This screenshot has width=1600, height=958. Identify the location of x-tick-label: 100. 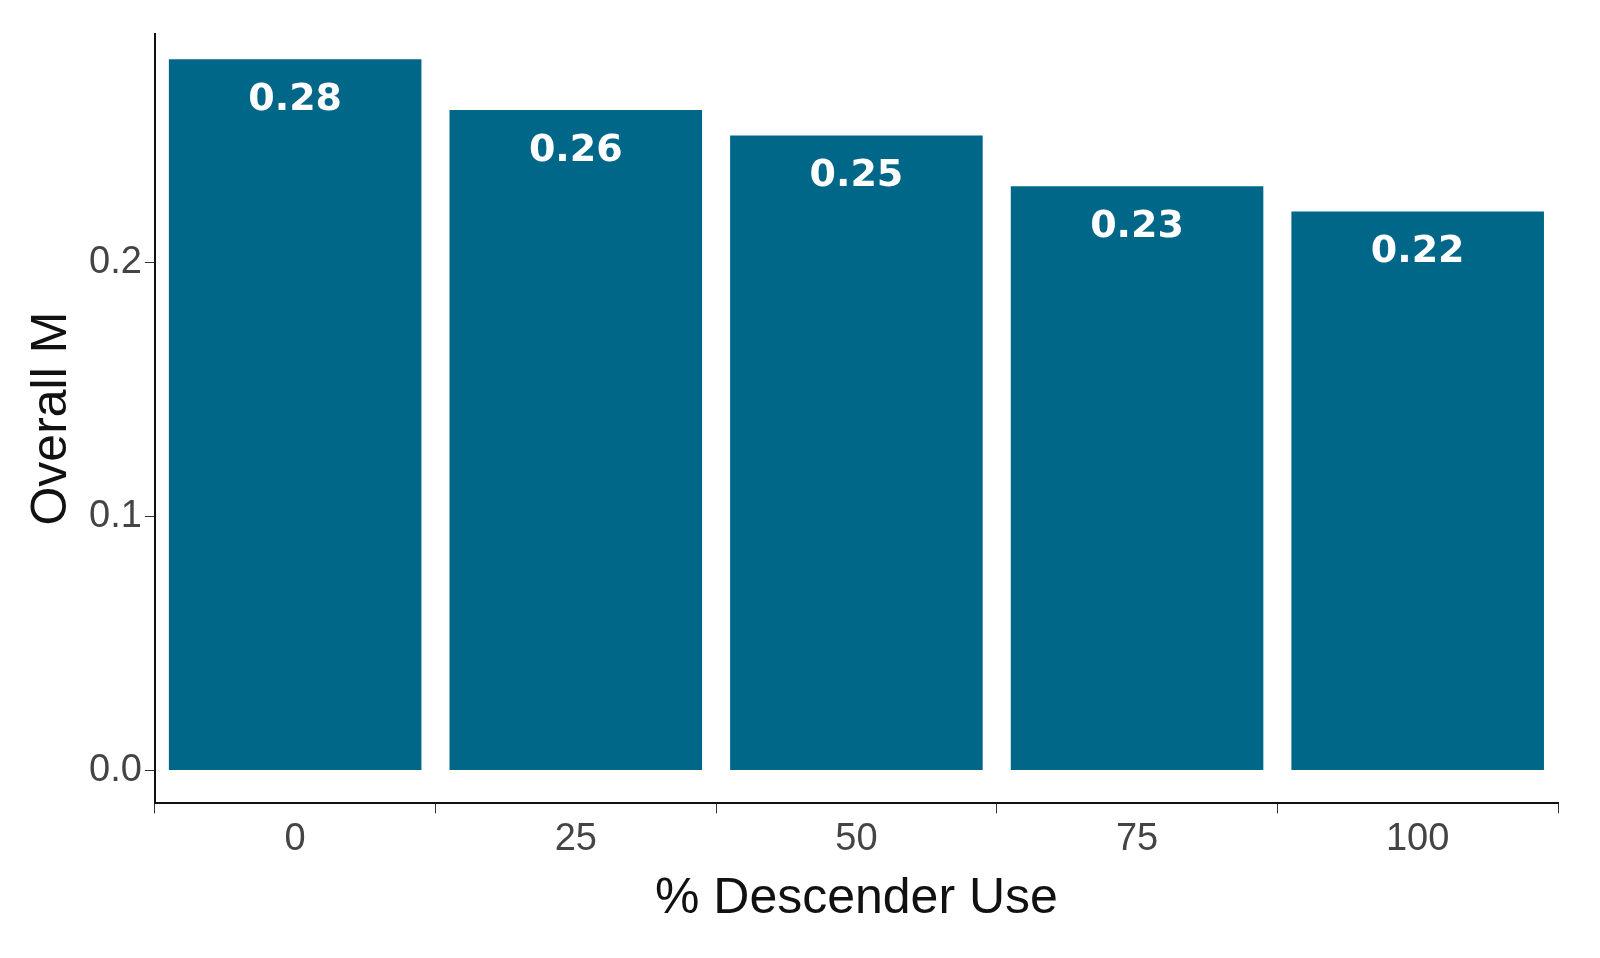
(1417, 836).